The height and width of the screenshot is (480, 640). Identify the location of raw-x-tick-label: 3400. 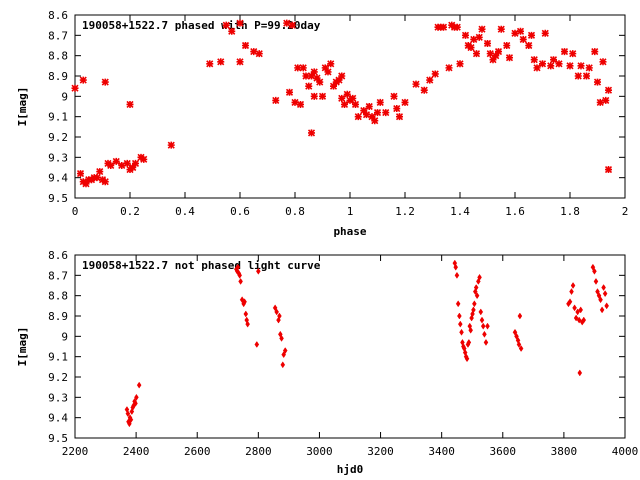
(441, 451).